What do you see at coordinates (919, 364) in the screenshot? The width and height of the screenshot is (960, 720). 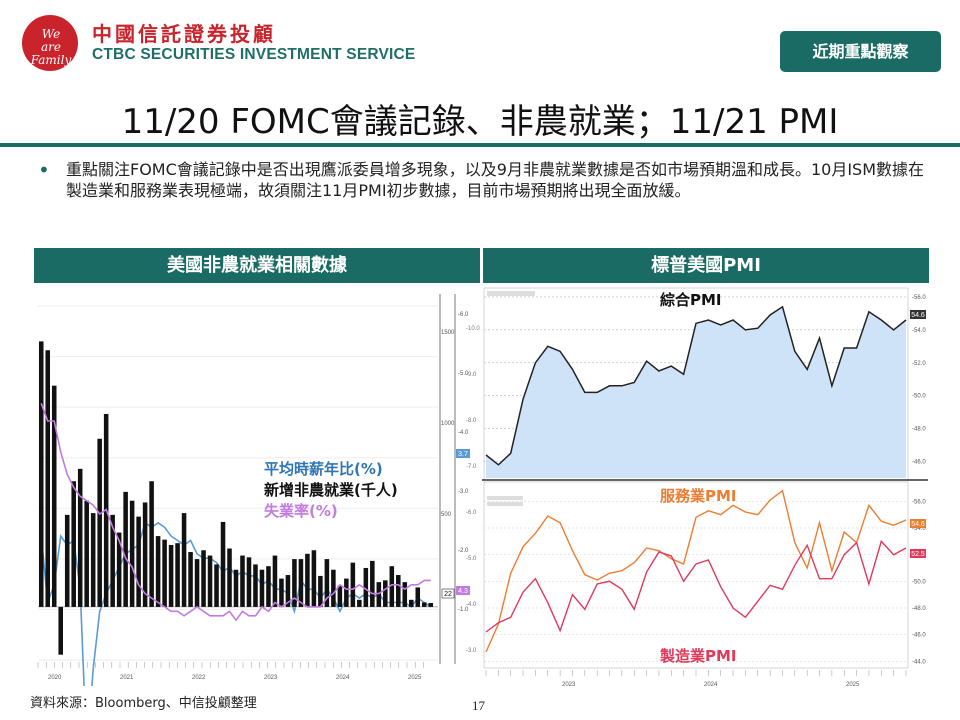 I see `axis-tick-label: -52.0` at bounding box center [919, 364].